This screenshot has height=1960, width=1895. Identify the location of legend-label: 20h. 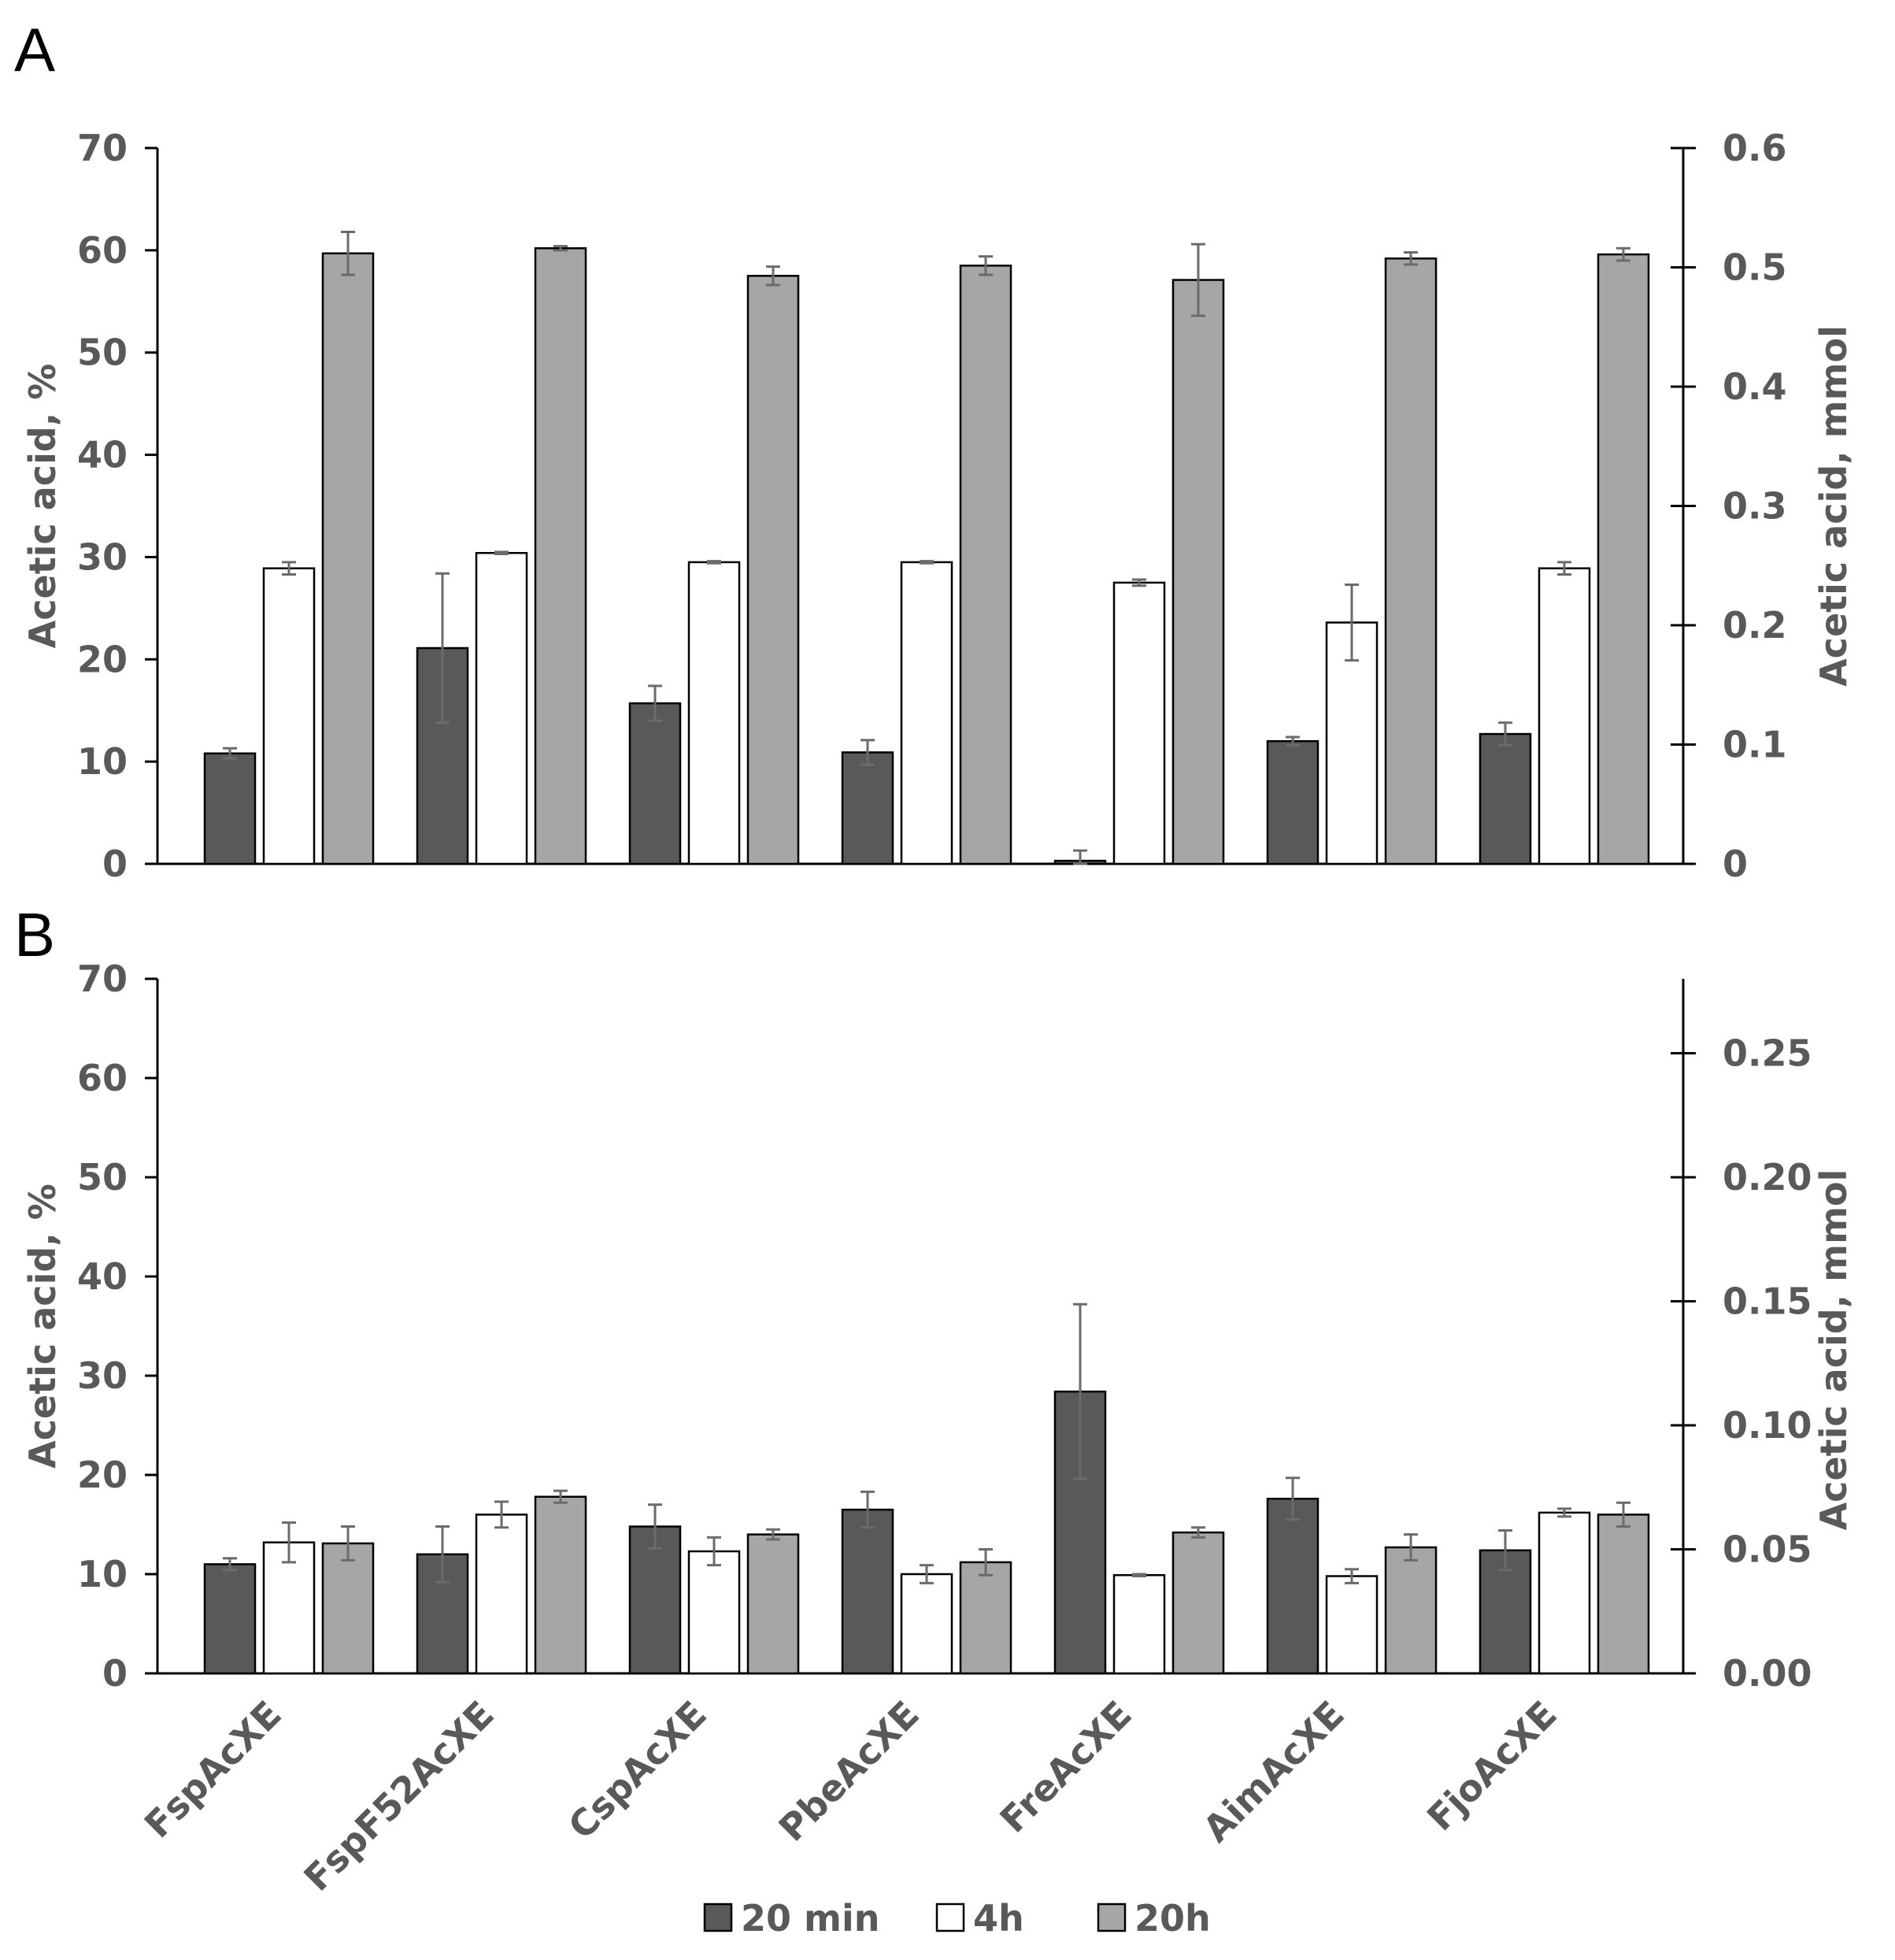
(1172, 1919).